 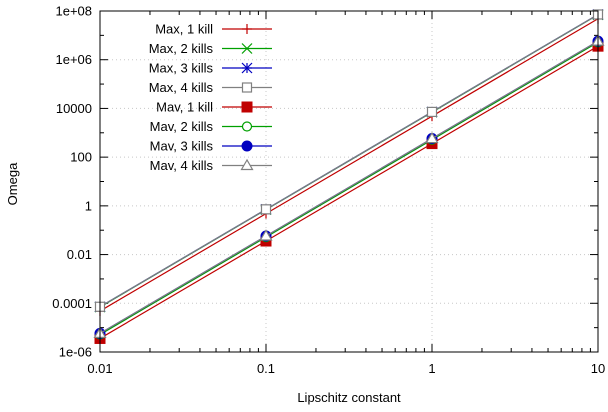 What do you see at coordinates (214, 107) in the screenshot?
I see `legend-entry: Mav, 1 kill` at bounding box center [214, 107].